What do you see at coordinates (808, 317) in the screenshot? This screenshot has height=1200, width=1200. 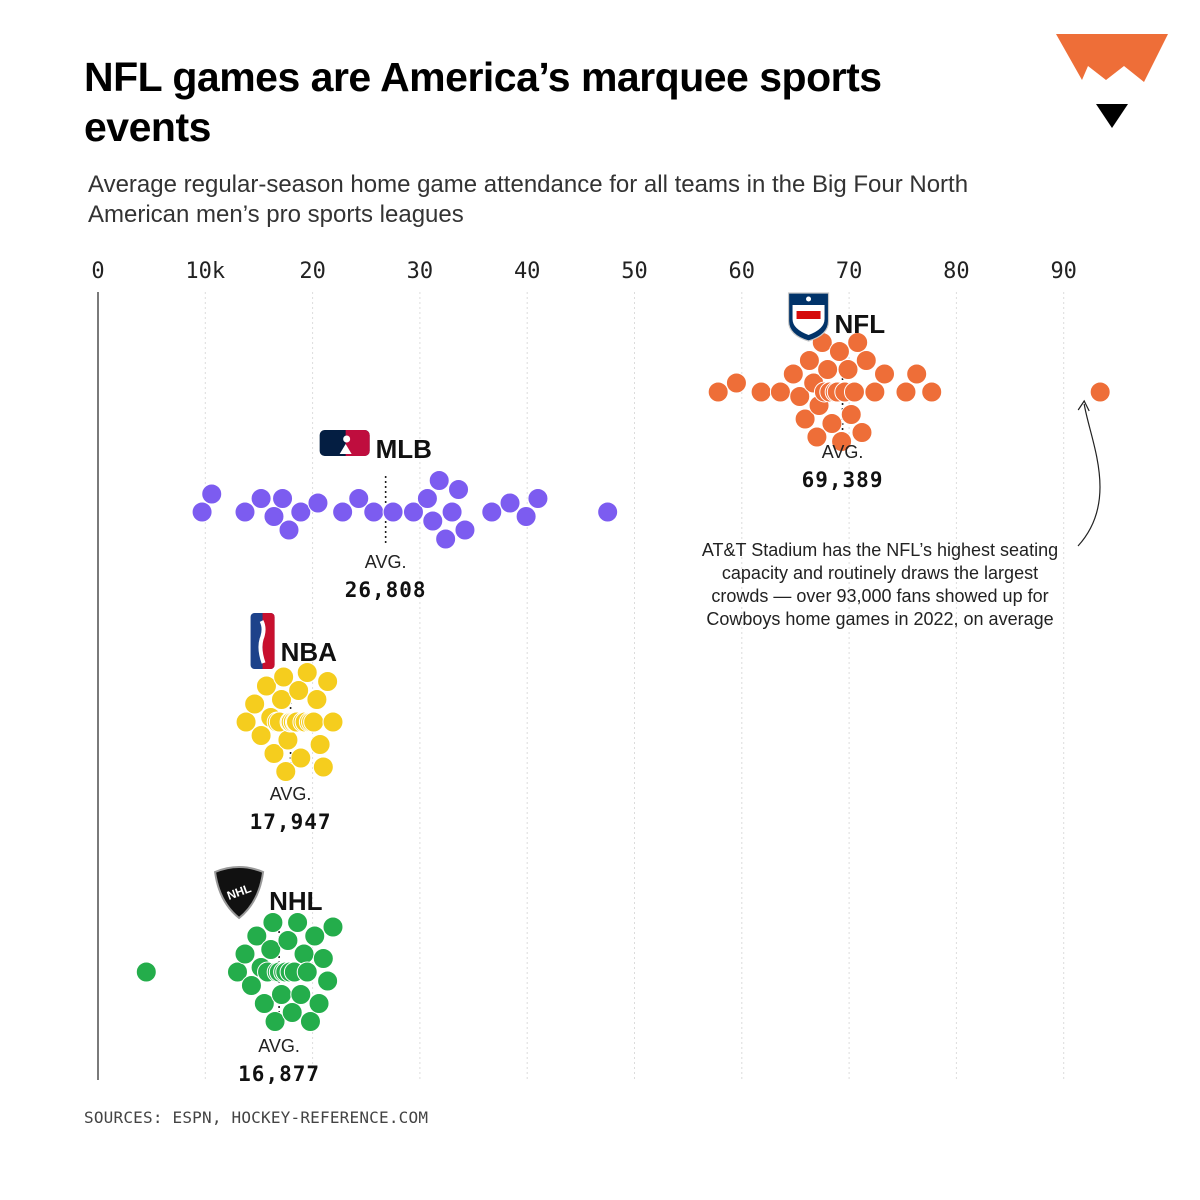 I see `nfl-logo-icon` at bounding box center [808, 317].